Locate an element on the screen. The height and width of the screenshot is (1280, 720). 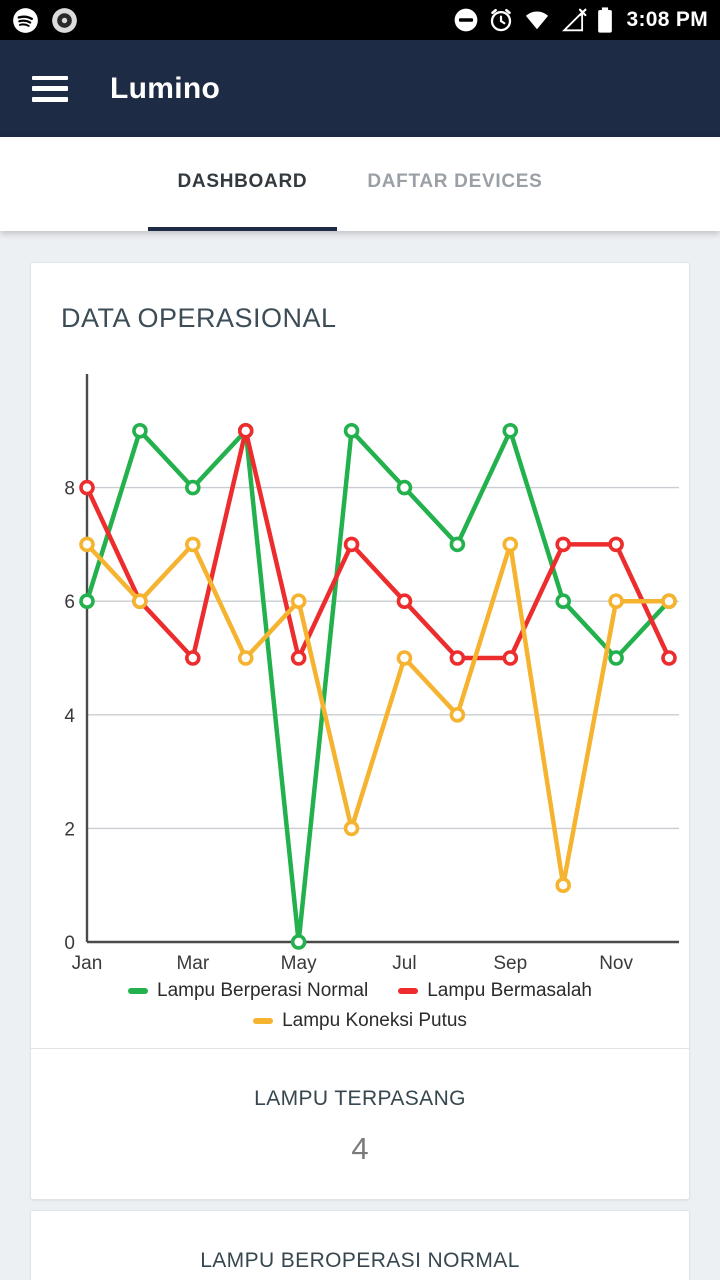
chart-line is located at coordinates (378, 544).